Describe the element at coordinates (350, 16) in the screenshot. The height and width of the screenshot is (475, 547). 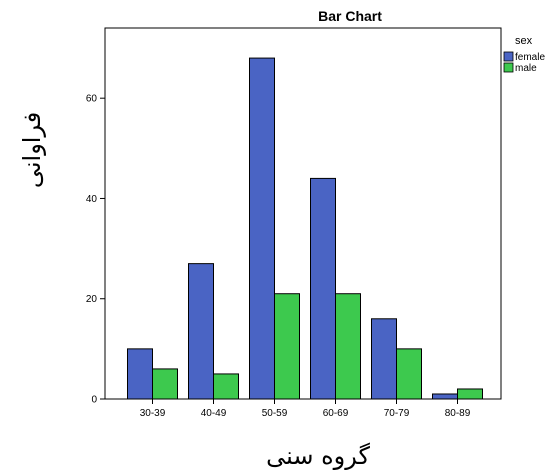
I see `chart-title: Bar Chart` at that location.